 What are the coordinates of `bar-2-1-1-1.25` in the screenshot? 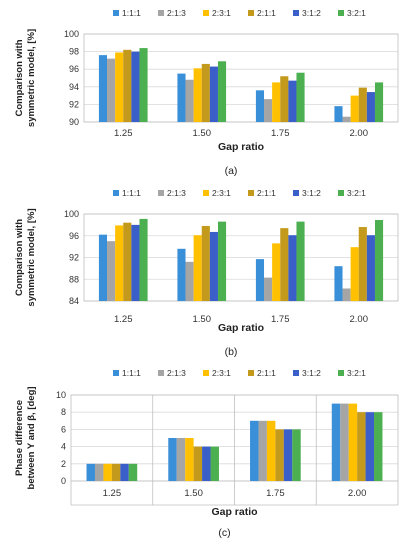 It's located at (127, 86).